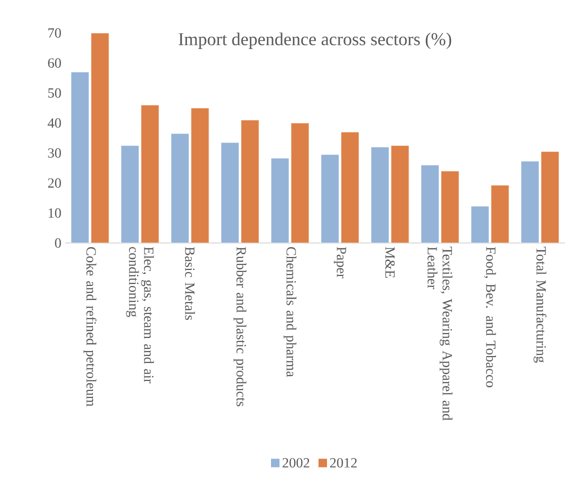 This screenshot has width=580, height=482. What do you see at coordinates (490, 317) in the screenshot?
I see `x-tick-label: Food, Bev. and Tobacco` at bounding box center [490, 317].